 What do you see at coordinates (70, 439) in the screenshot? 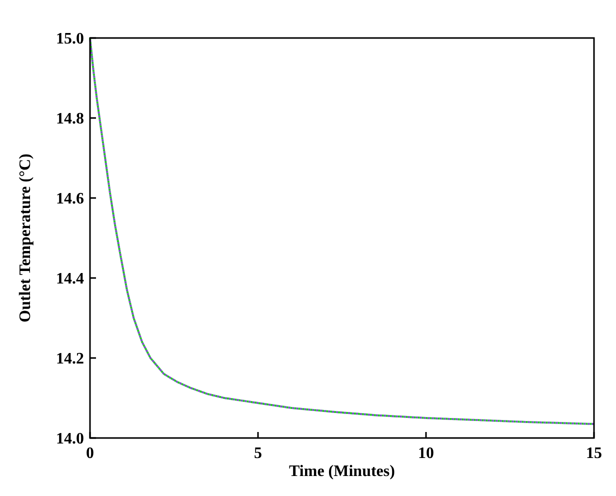
I see `y-tick-label: 14.0` at bounding box center [70, 439].